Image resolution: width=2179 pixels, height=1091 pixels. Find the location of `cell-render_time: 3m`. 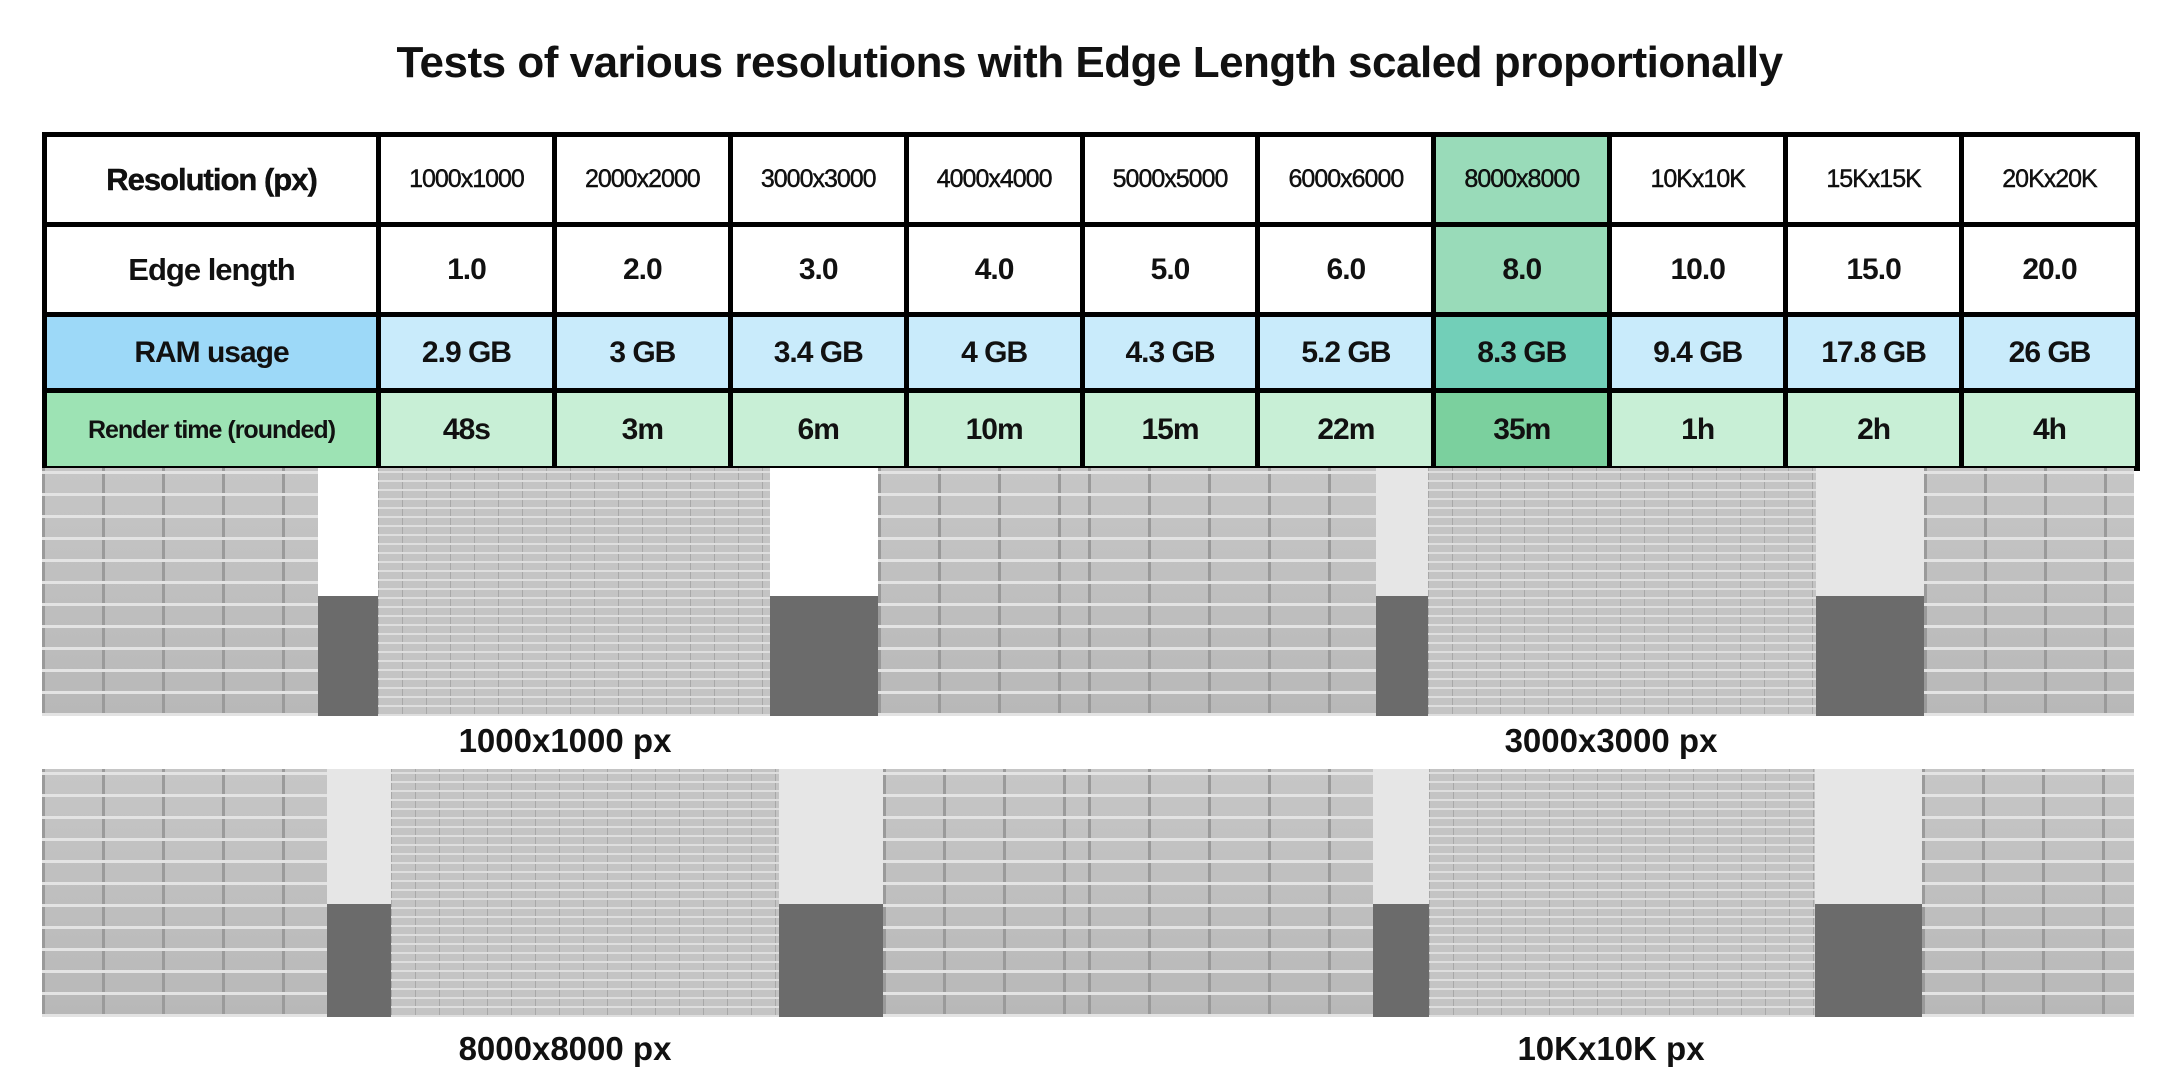

cell-render_time: 3m is located at coordinates (642, 429).